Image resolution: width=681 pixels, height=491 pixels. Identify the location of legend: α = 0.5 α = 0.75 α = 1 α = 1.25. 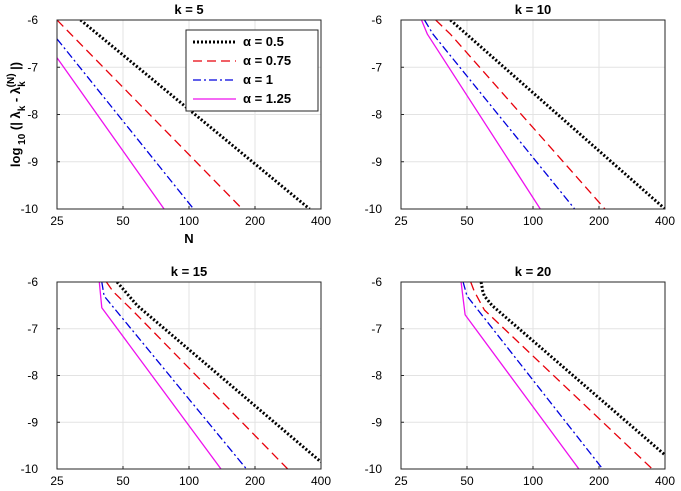
(252, 70).